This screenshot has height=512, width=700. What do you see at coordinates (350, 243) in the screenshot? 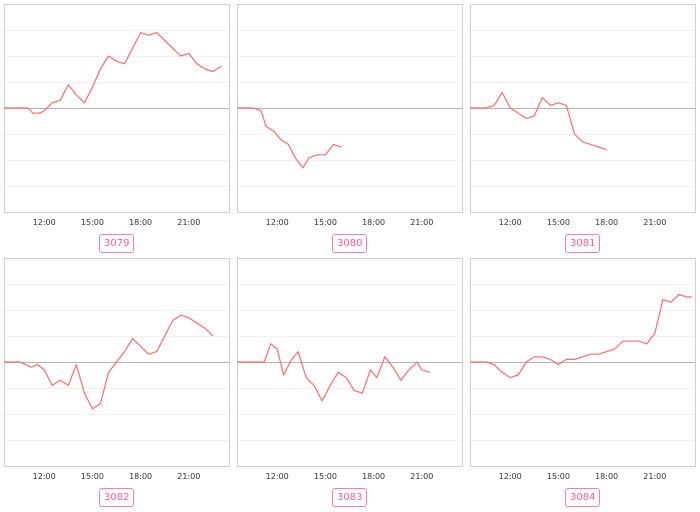
I see `panel-label-badge: 3080` at bounding box center [350, 243].